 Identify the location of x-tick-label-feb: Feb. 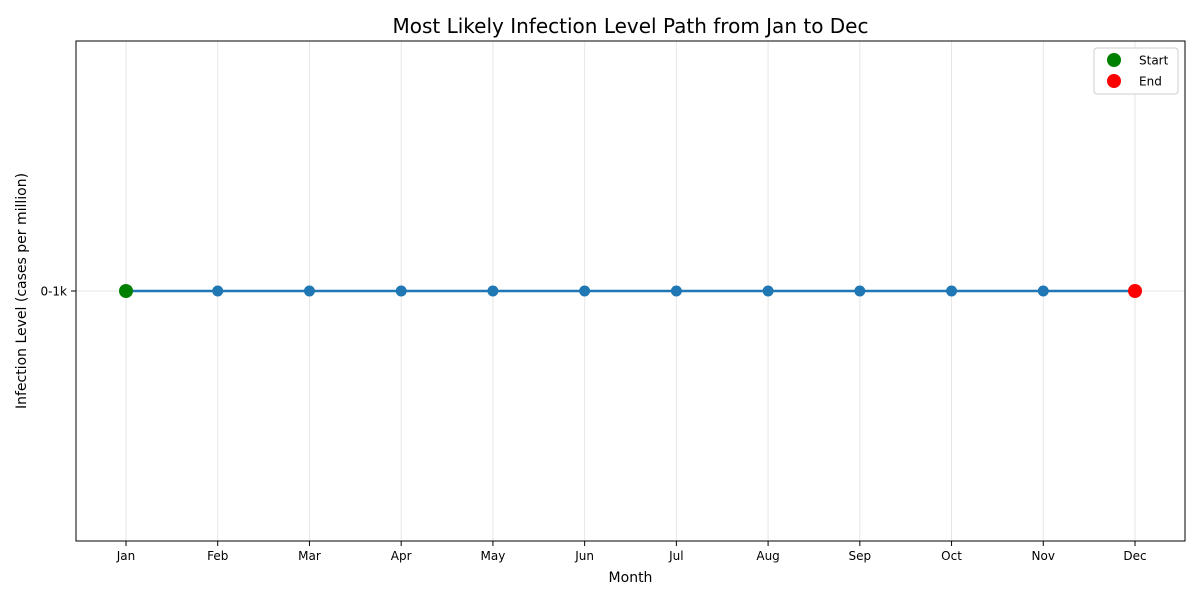
(217, 556).